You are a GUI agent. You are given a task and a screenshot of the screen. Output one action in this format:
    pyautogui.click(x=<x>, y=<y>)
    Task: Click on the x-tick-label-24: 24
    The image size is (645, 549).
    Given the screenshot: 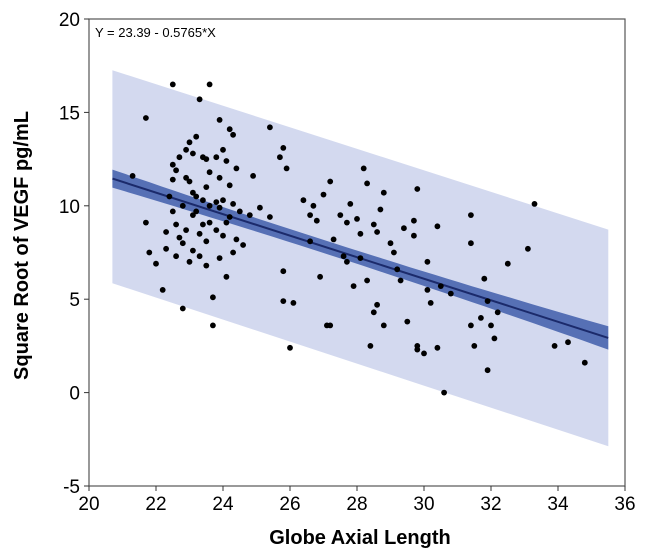 What is the action you would take?
    pyautogui.click(x=223, y=504)
    